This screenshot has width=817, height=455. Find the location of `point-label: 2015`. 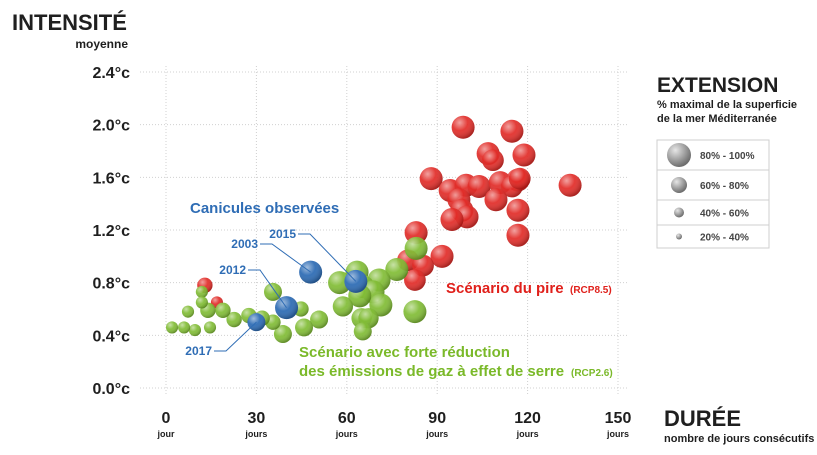

point-label: 2015 is located at coordinates (282, 234).